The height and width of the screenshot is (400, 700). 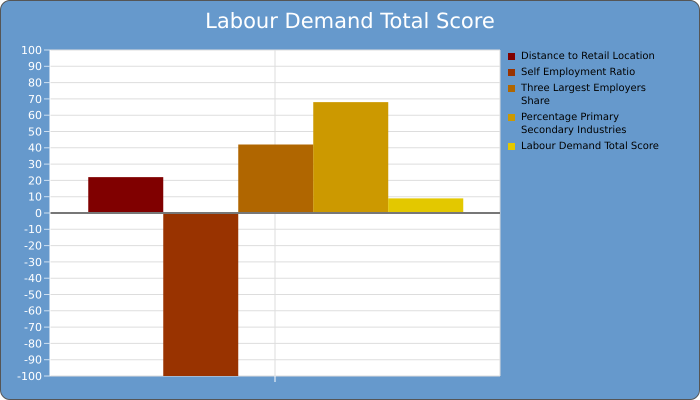 What do you see at coordinates (35, 181) in the screenshot?
I see `y-tick-label: 20` at bounding box center [35, 181].